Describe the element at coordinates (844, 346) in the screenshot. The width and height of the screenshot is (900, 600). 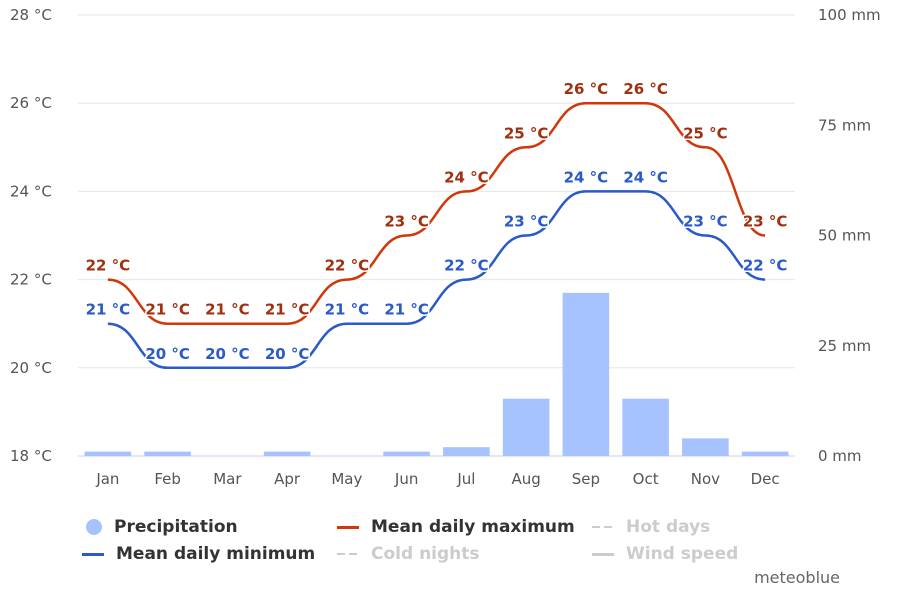
I see `y-right-tick-label: 25 mm` at that location.